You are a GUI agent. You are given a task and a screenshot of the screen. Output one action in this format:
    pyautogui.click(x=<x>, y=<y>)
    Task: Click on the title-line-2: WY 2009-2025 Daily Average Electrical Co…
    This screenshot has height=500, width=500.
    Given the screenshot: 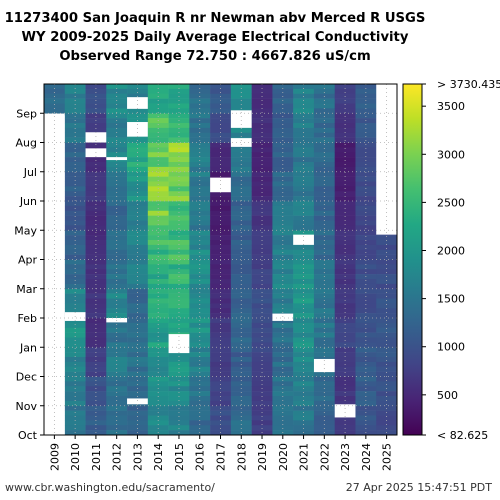 What is the action you would take?
    pyautogui.click(x=215, y=37)
    